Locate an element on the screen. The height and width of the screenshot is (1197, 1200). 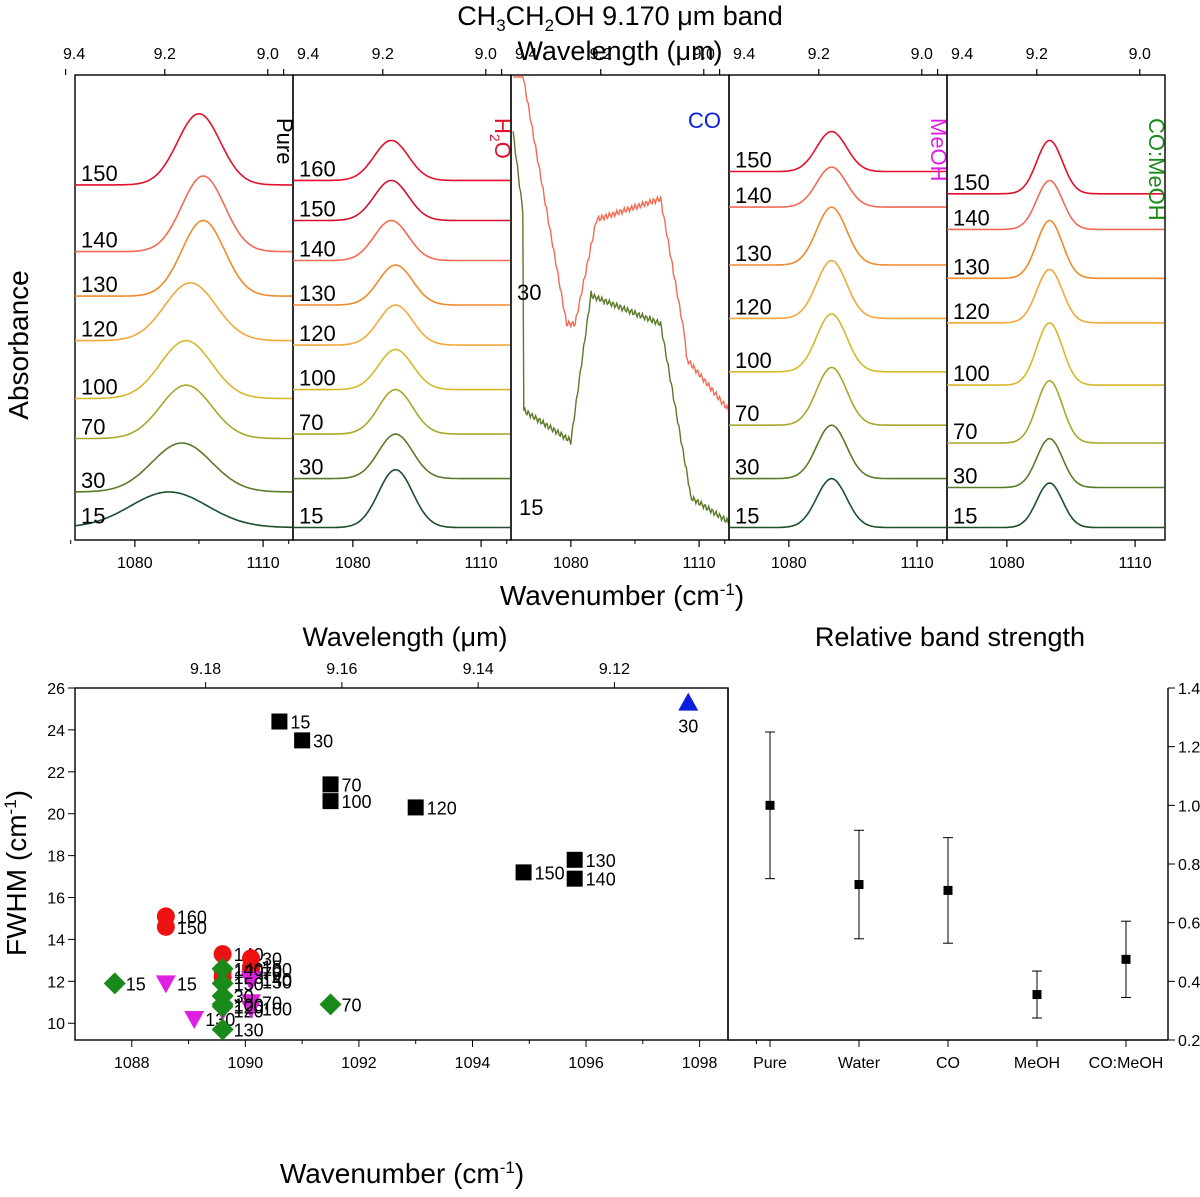
y-tick-label: 0.6 is located at coordinates (1189, 924).